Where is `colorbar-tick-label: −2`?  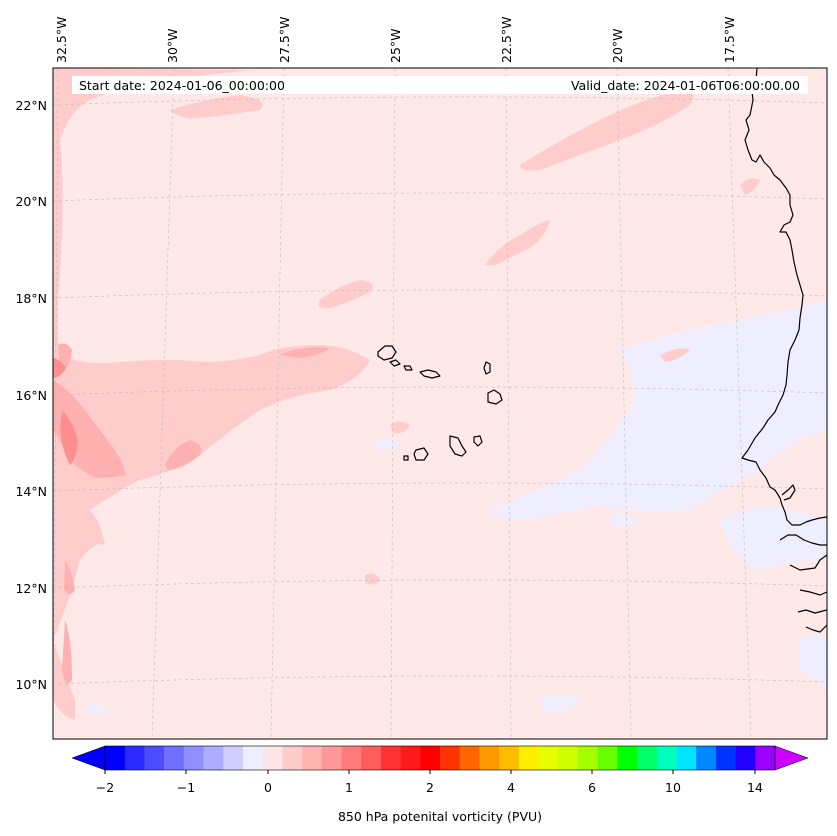
colorbar-tick-label: −2 is located at coordinates (105, 787).